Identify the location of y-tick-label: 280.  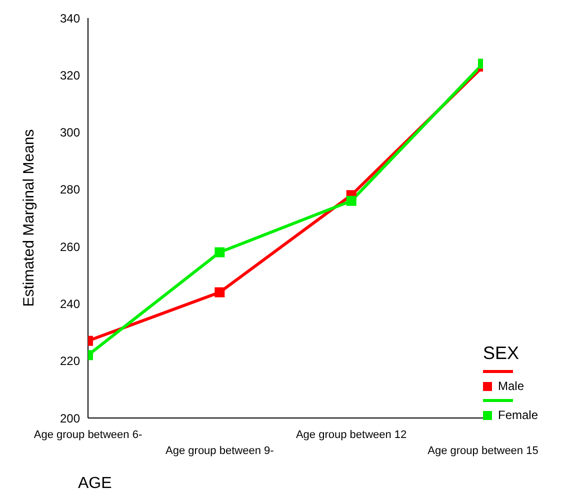
(70, 189).